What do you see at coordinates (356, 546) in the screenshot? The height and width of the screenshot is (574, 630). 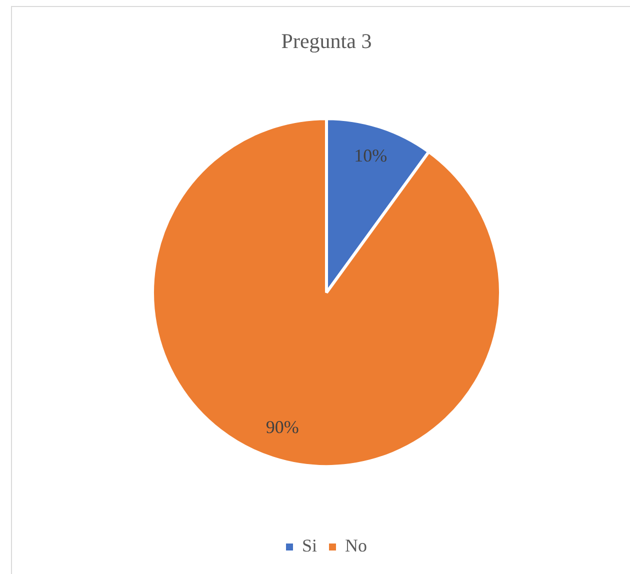 I see `legend-label: No` at bounding box center [356, 546].